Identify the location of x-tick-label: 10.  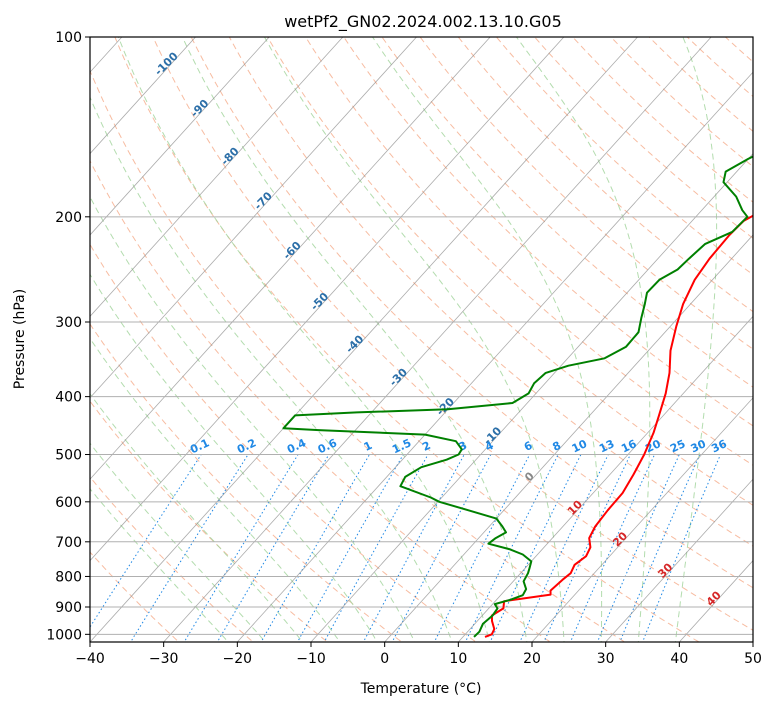
(458, 659).